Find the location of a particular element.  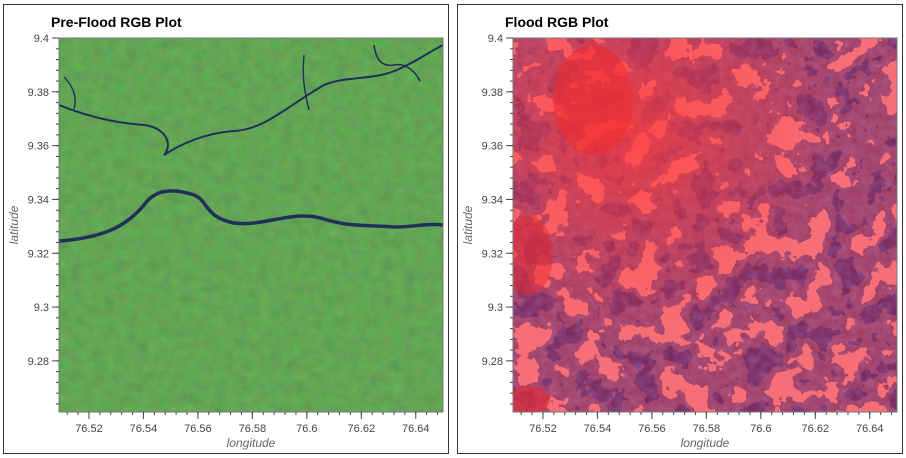

chart-title: Pre-Flood RGB Plot is located at coordinates (116, 22).